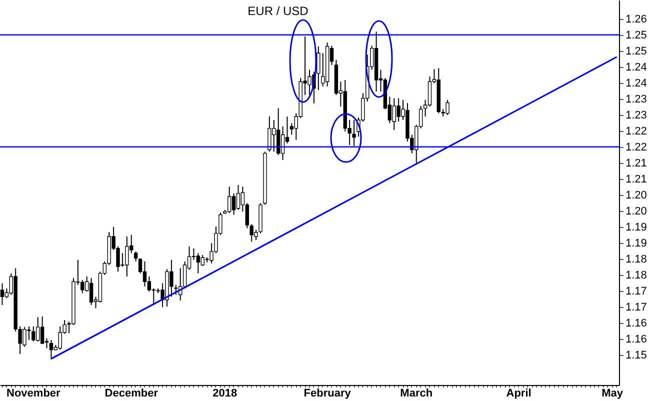 The height and width of the screenshot is (401, 650). Describe the element at coordinates (131, 394) in the screenshot. I see `x-tick-label: December` at that location.